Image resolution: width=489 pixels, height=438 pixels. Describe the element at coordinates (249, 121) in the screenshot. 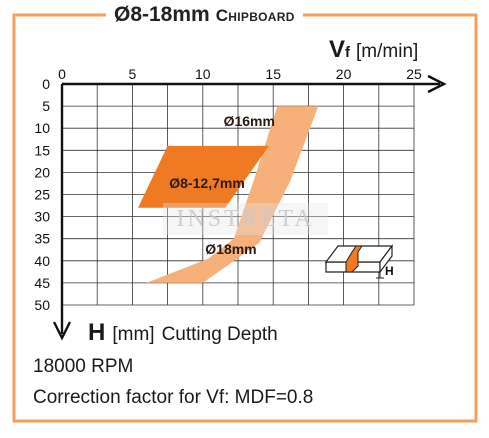

I see `series-label-0: Ø16mm` at that location.